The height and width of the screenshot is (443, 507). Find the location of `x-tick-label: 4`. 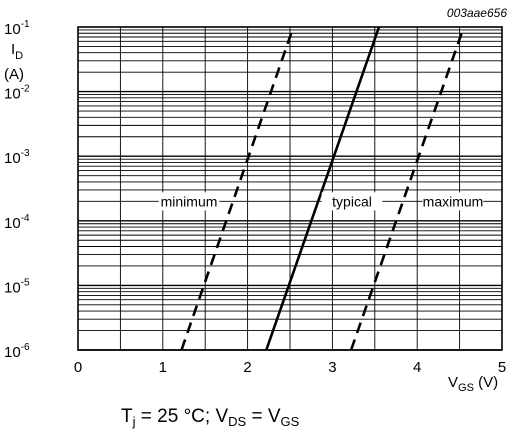

x-tick-label: 4 is located at coordinates (417, 367).